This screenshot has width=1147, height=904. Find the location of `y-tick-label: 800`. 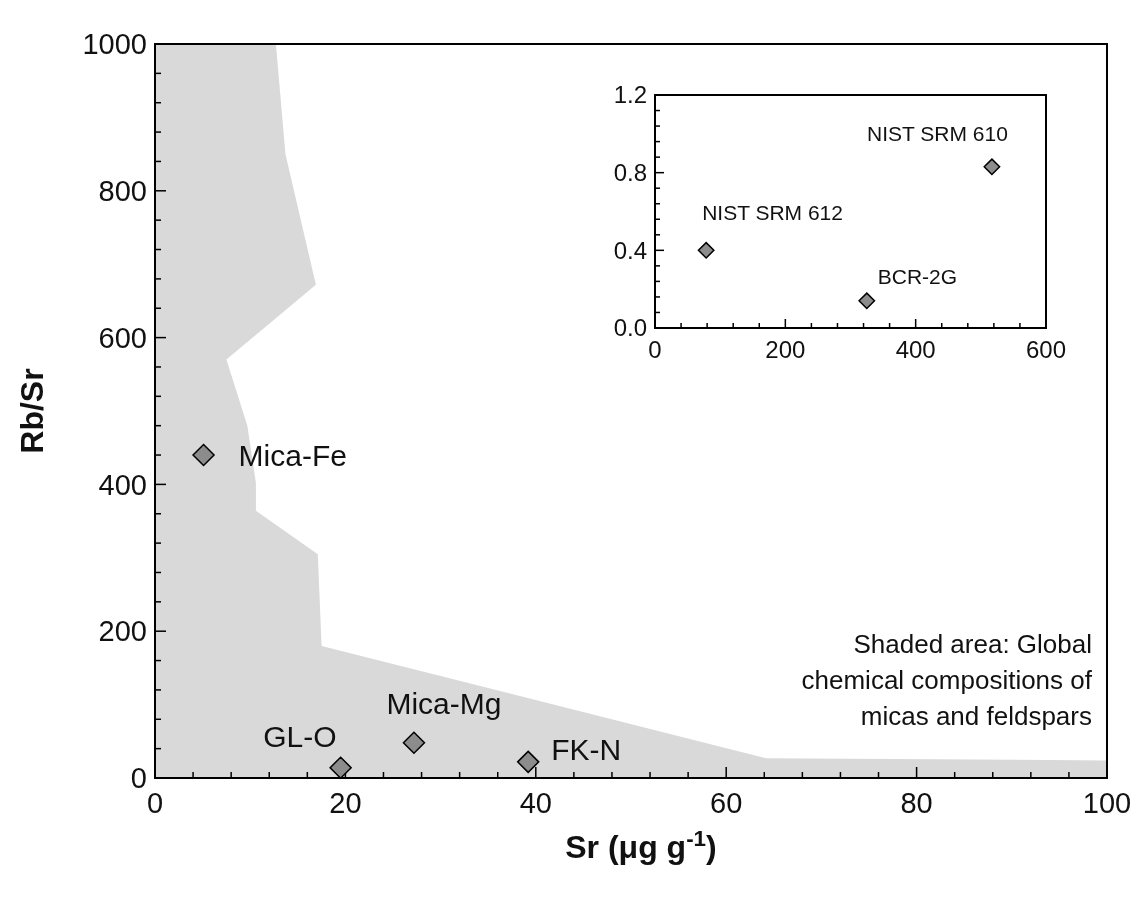

y-tick-label: 800 is located at coordinates (122, 190).